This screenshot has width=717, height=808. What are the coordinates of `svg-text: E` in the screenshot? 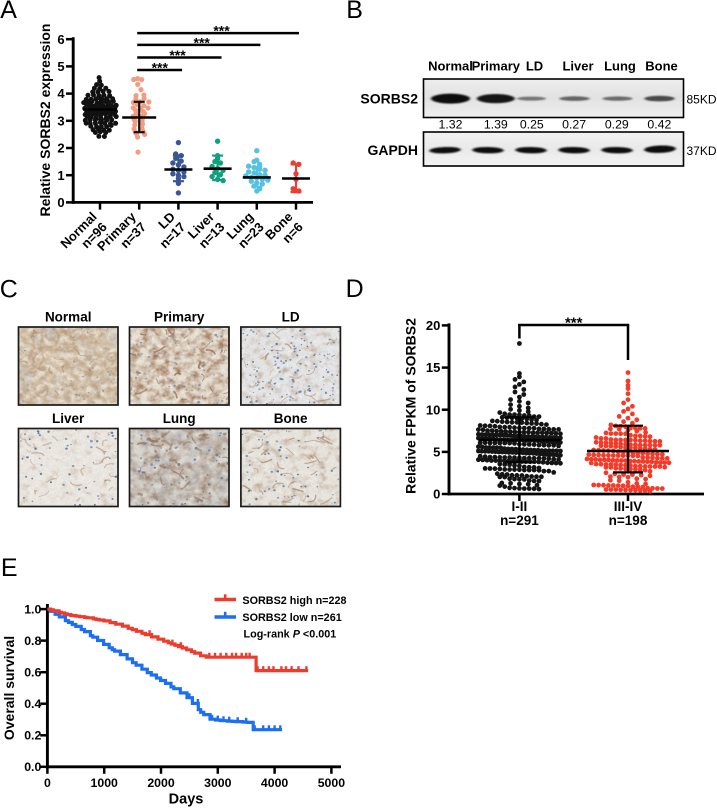 It's located at (9, 568).